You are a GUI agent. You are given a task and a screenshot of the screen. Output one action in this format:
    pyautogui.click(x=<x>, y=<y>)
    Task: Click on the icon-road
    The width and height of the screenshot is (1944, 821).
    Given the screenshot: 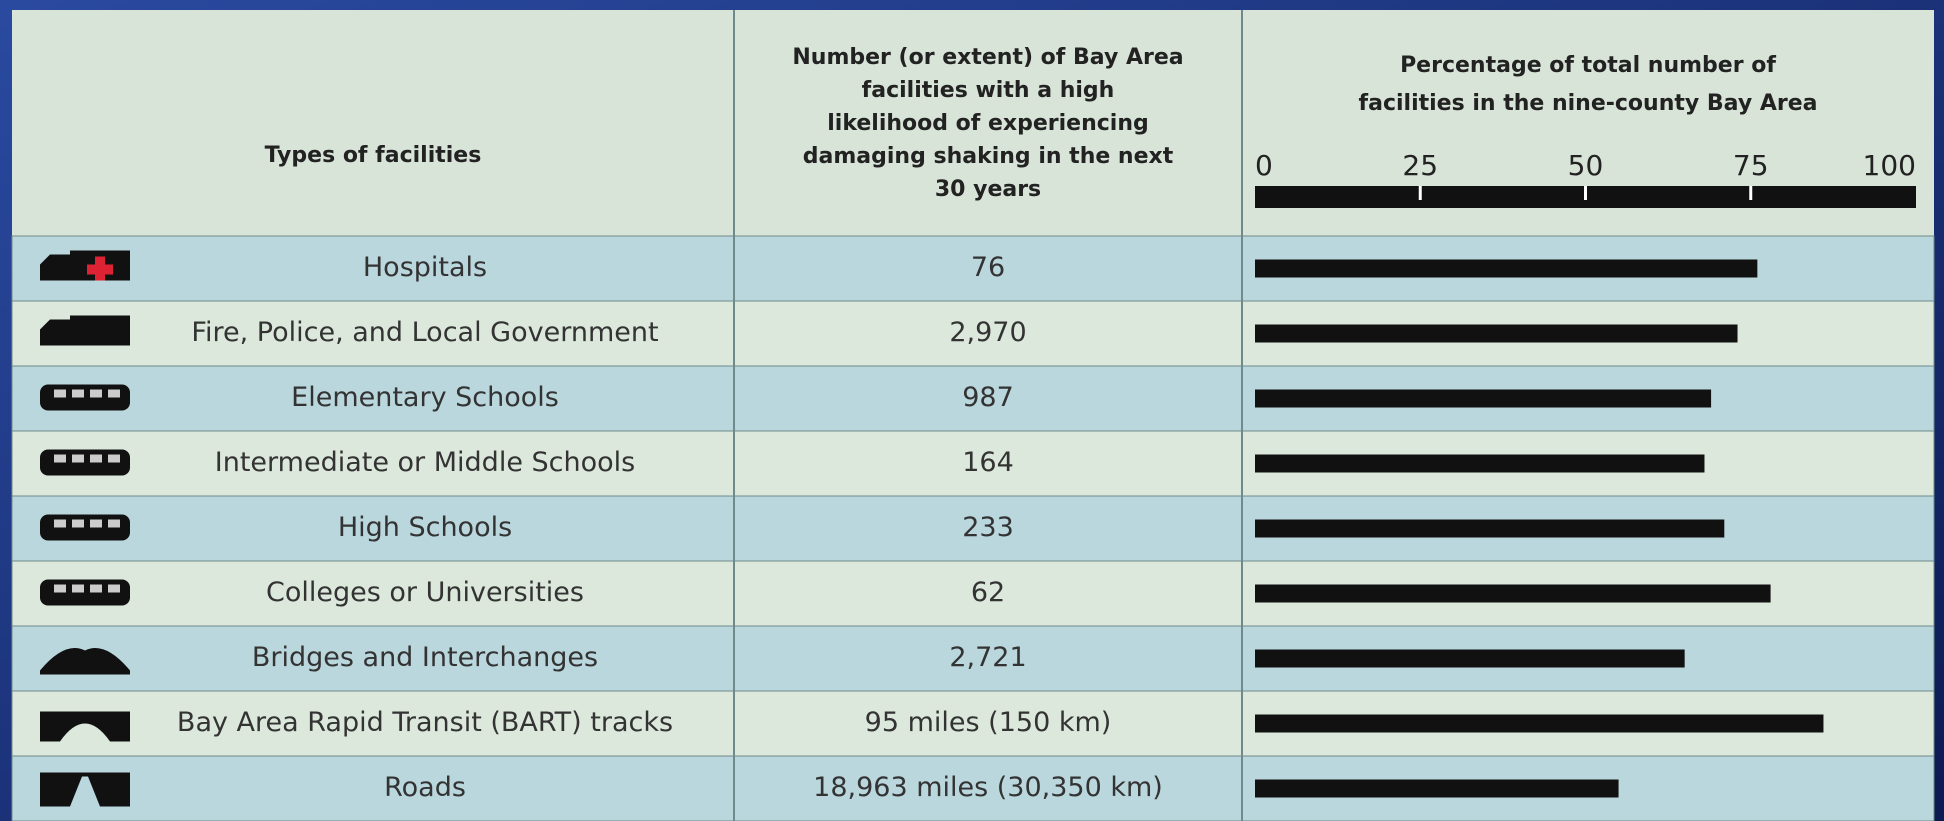 What is the action you would take?
    pyautogui.click(x=85, y=789)
    